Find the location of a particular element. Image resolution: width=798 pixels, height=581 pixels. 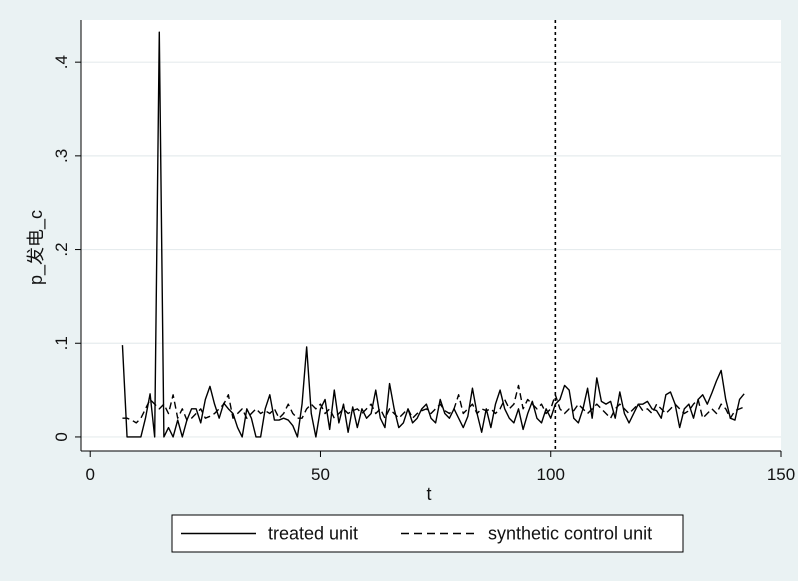

x-tick-label-3: 150 is located at coordinates (781, 474).